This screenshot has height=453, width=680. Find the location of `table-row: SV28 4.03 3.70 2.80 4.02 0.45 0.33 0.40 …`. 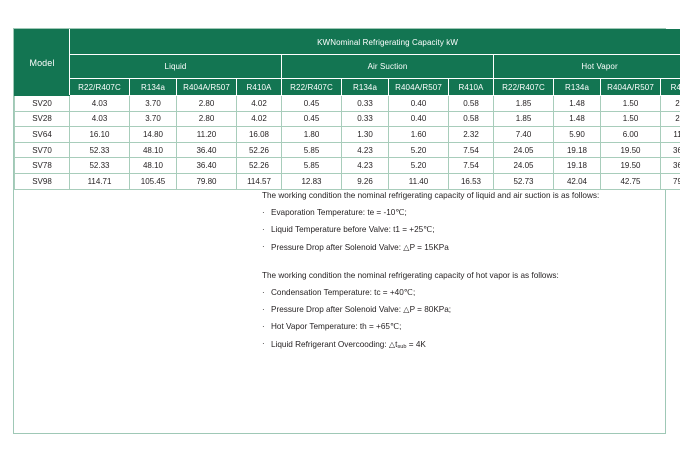

table-row: SV28 4.03 3.70 2.80 4.02 0.45 0.33 0.40 … is located at coordinates (347, 119).